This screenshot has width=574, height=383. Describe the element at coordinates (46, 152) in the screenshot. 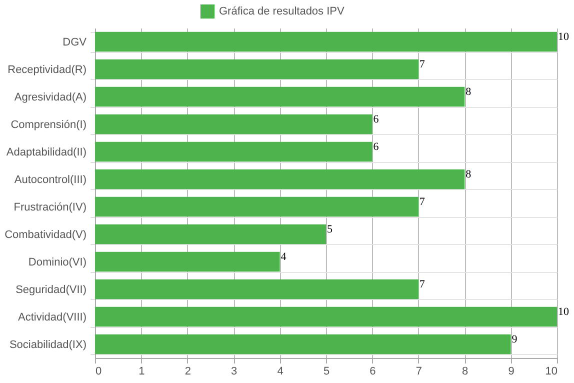

I see `y-tick-label: Adaptabilidad(II)` at that location.